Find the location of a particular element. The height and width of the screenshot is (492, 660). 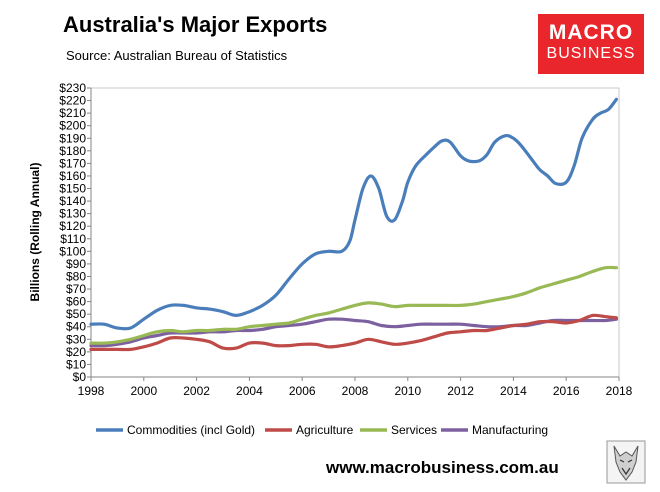

x-tick-label: 2002 is located at coordinates (196, 391).